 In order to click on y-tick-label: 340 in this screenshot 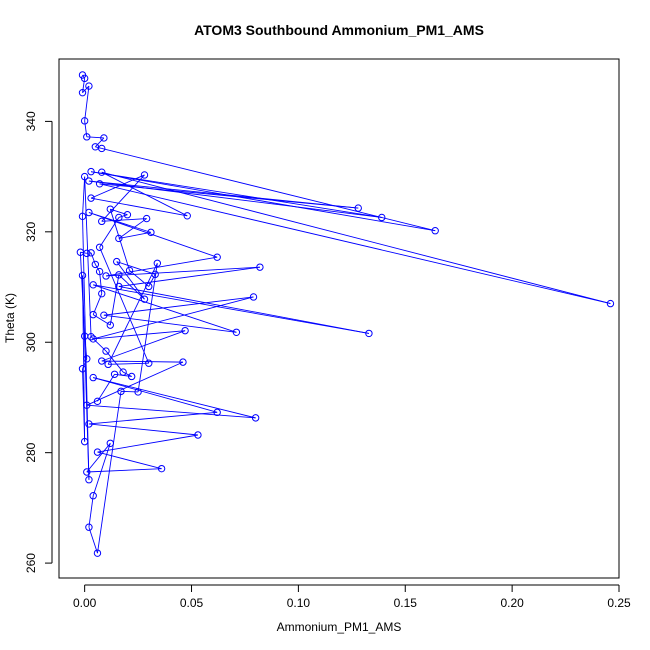, I will do `click(31, 121)`.